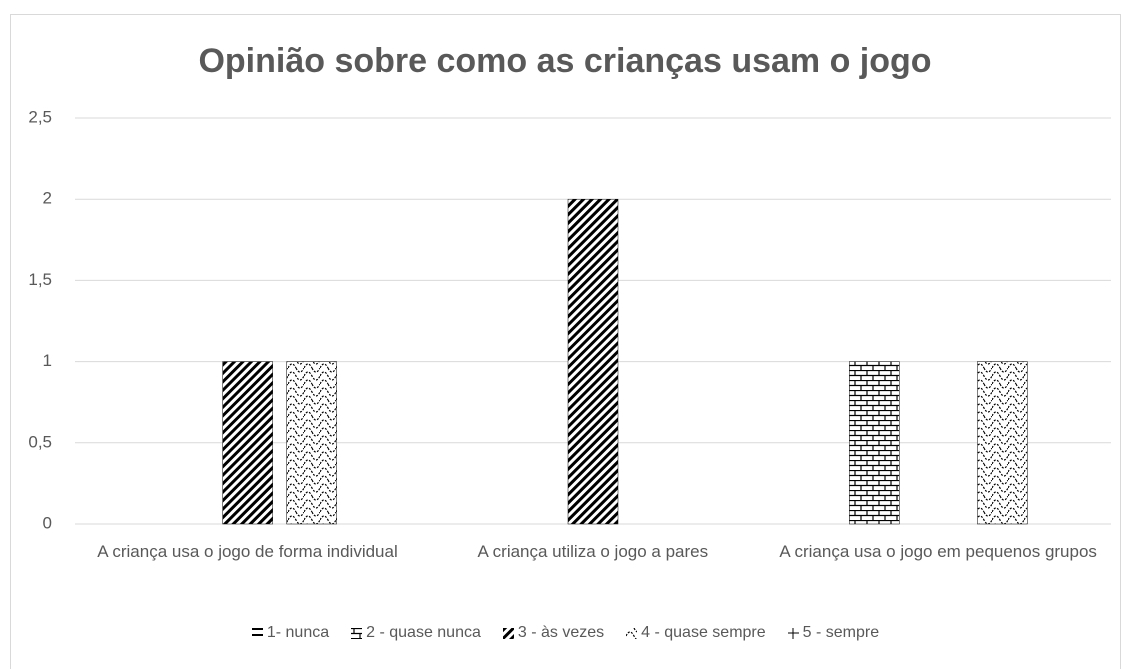  I want to click on legend-item: 4 - quase sempre, so click(696, 633).